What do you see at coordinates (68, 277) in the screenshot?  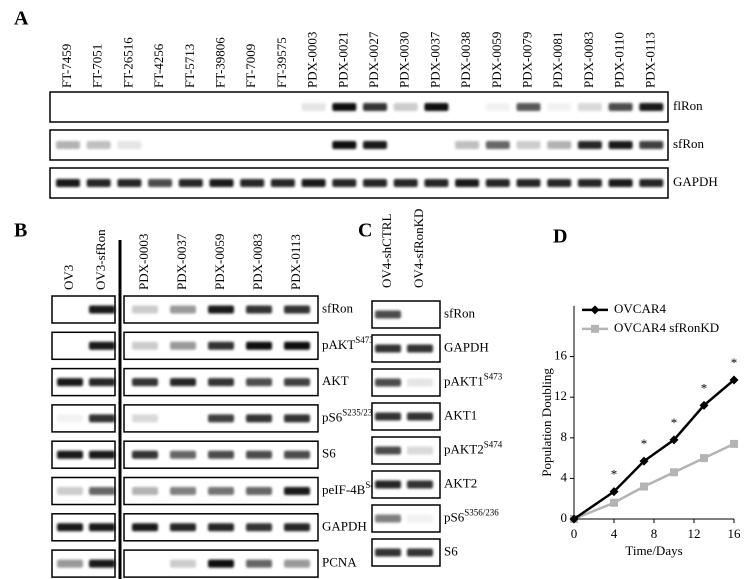 I see `lane-label: OV3` at bounding box center [68, 277].